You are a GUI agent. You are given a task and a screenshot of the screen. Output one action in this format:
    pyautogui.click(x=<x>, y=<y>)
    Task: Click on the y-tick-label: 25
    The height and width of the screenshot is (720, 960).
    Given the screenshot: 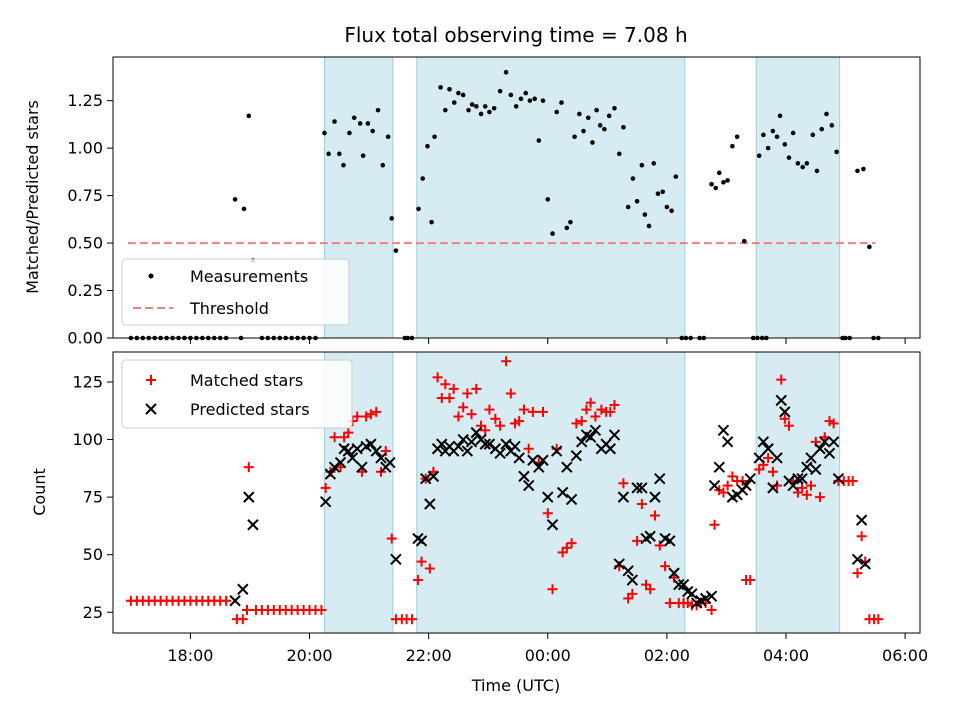 What is the action you would take?
    pyautogui.click(x=93, y=612)
    